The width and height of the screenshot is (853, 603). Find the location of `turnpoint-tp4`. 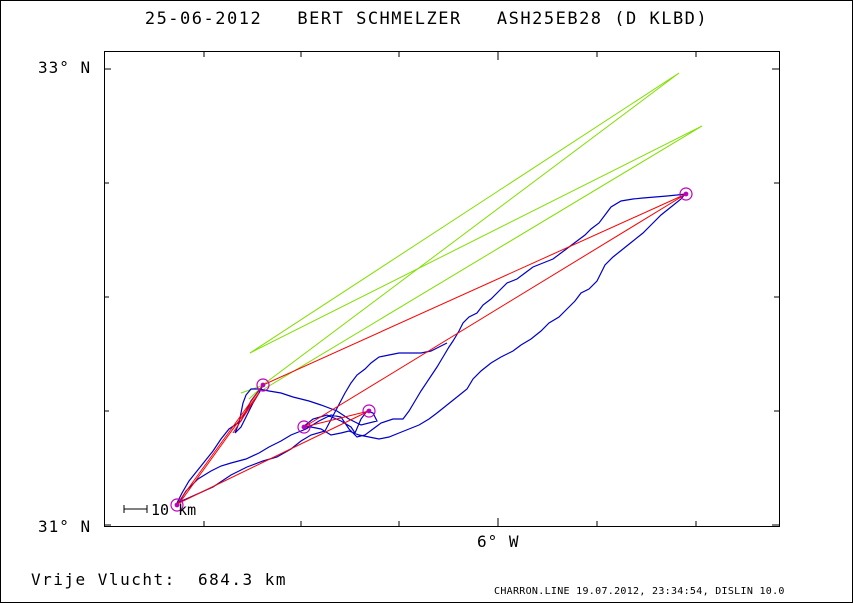

turnpoint-tp4 is located at coordinates (369, 411).